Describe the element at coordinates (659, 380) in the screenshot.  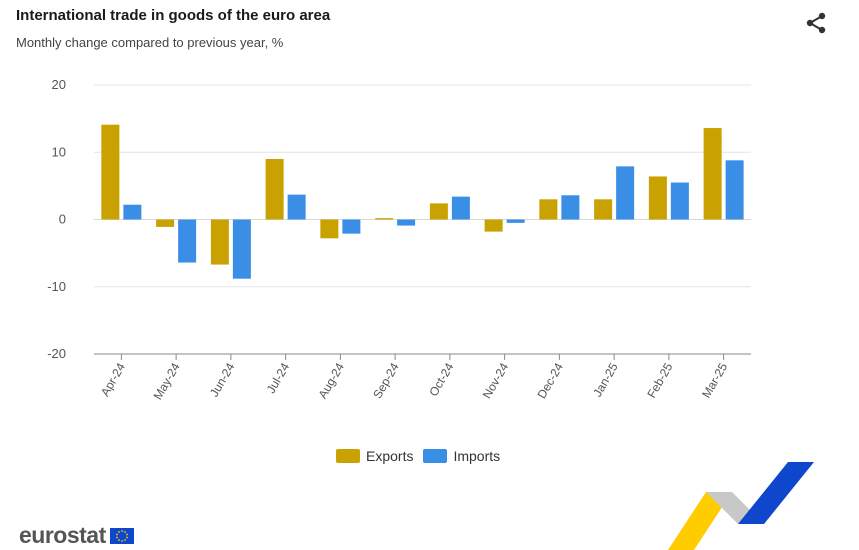
I see `x-tick-label: Feb-25` at that location.